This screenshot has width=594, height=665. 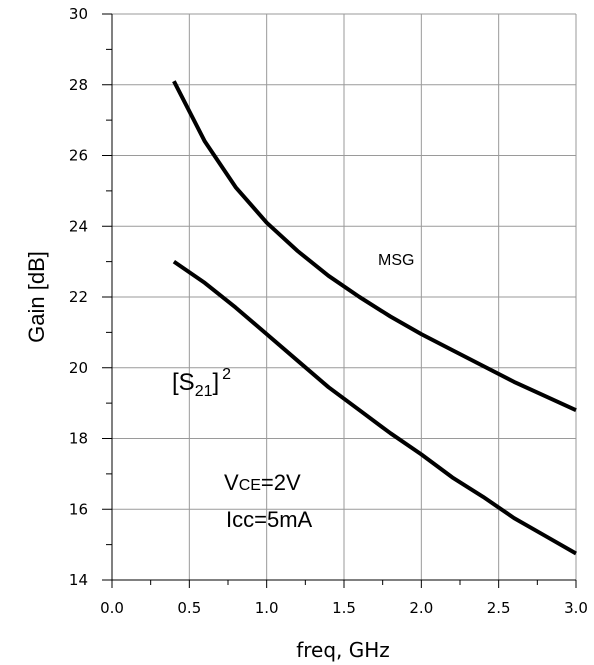 I want to click on s21-close: ], so click(x=215, y=382).